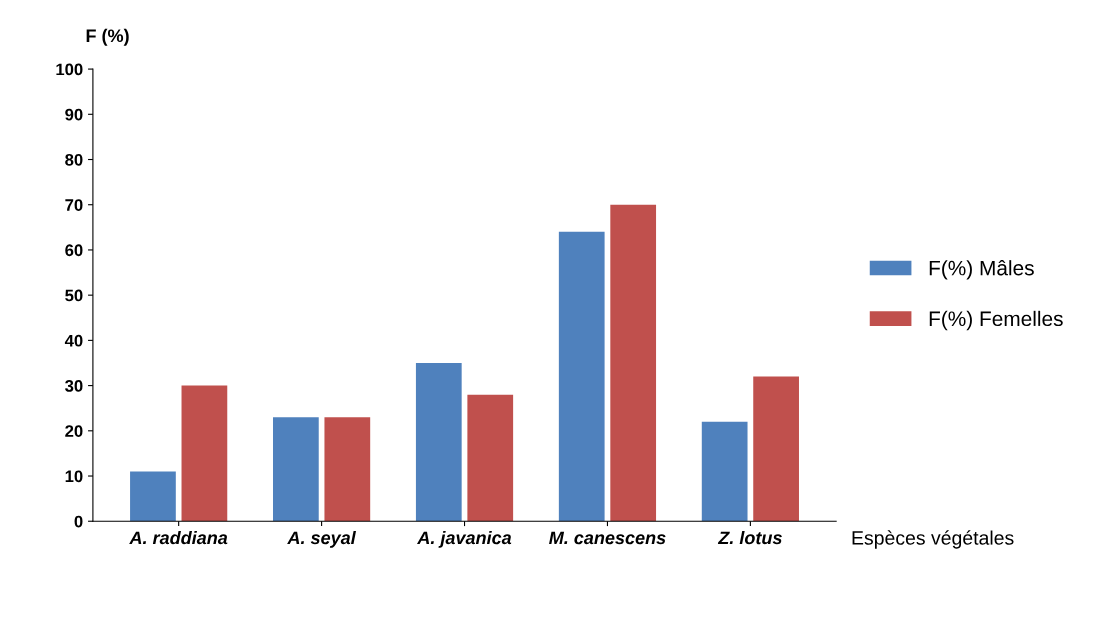  I want to click on y-tick-label: 100, so click(69, 69).